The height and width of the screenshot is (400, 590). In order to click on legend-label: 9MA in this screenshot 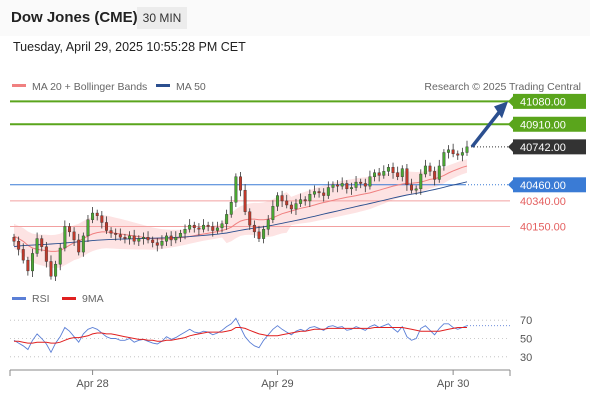, I will do `click(93, 299)`.